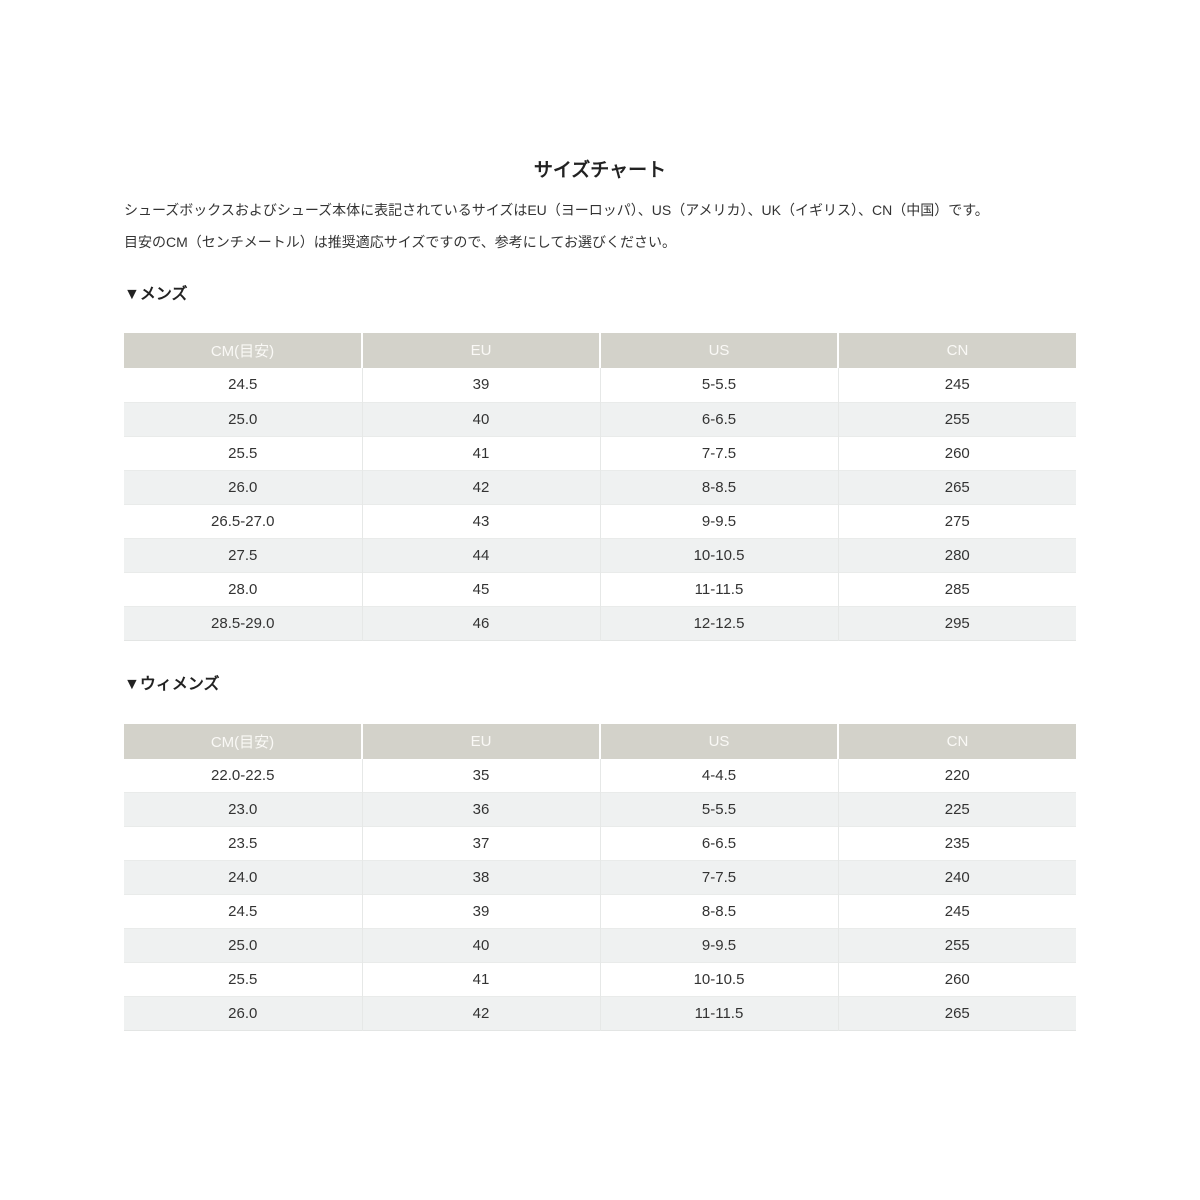  Describe the element at coordinates (481, 877) in the screenshot. I see `table-cell: 38` at that location.